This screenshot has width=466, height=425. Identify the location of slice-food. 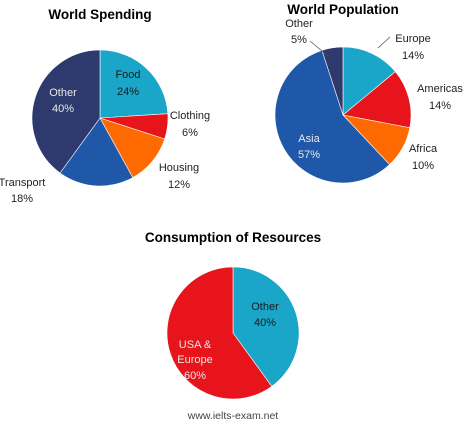
(134, 84).